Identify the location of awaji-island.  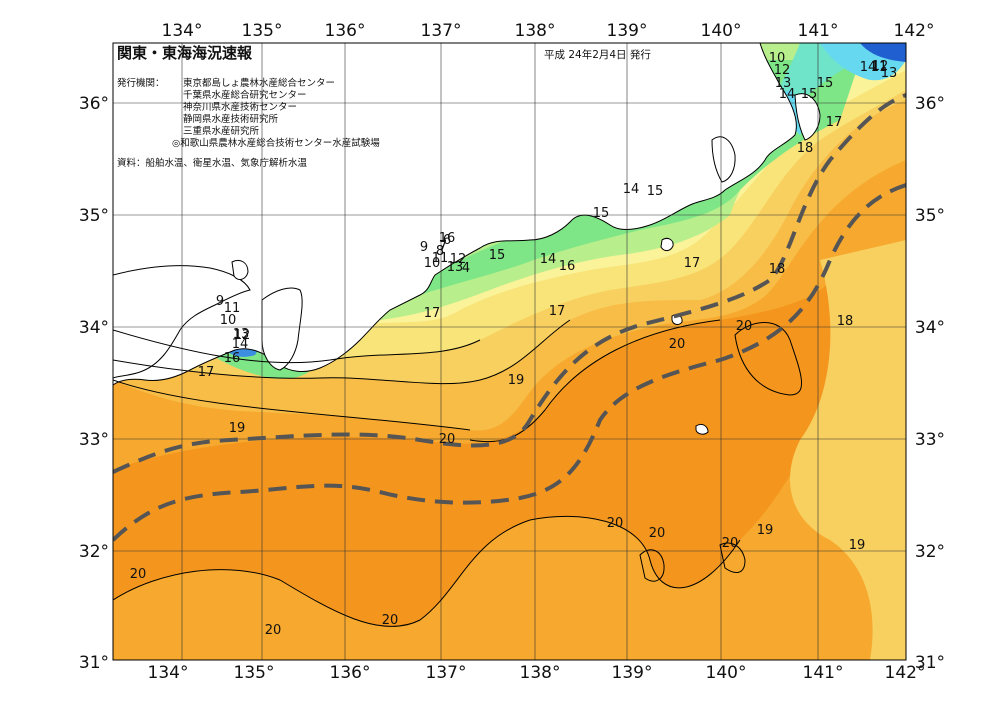
(240, 269).